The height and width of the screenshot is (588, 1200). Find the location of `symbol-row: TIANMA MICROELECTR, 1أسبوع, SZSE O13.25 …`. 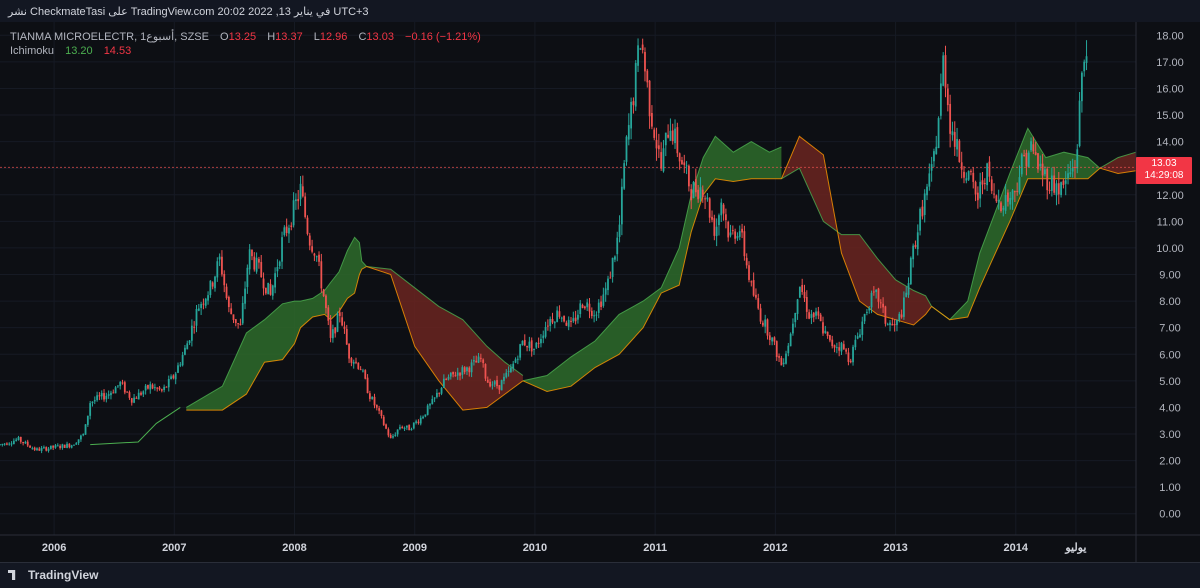

symbol-row: TIANMA MICROELECTR, 1أسبوع, SZSE O13.25 … is located at coordinates (245, 37).